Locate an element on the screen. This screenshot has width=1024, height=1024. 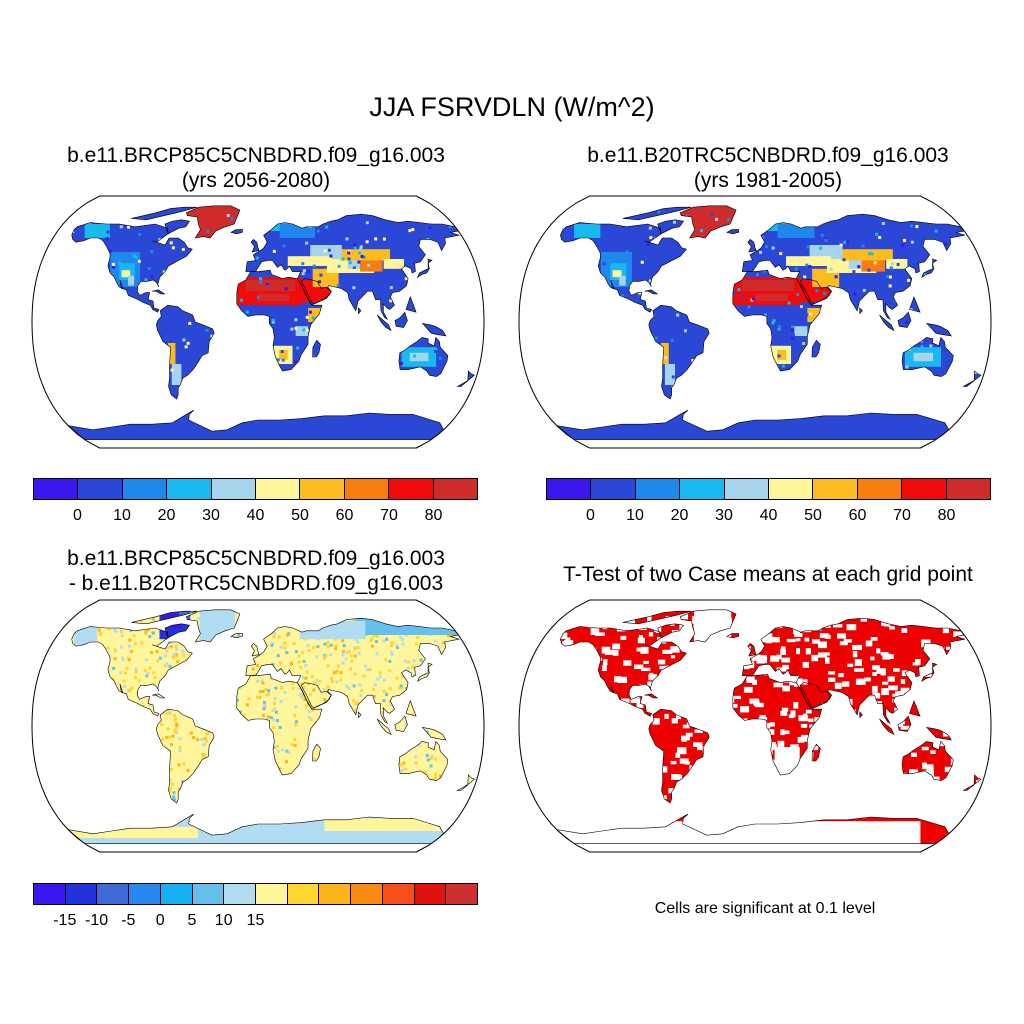
coastline-cuba is located at coordinates (651, 292).